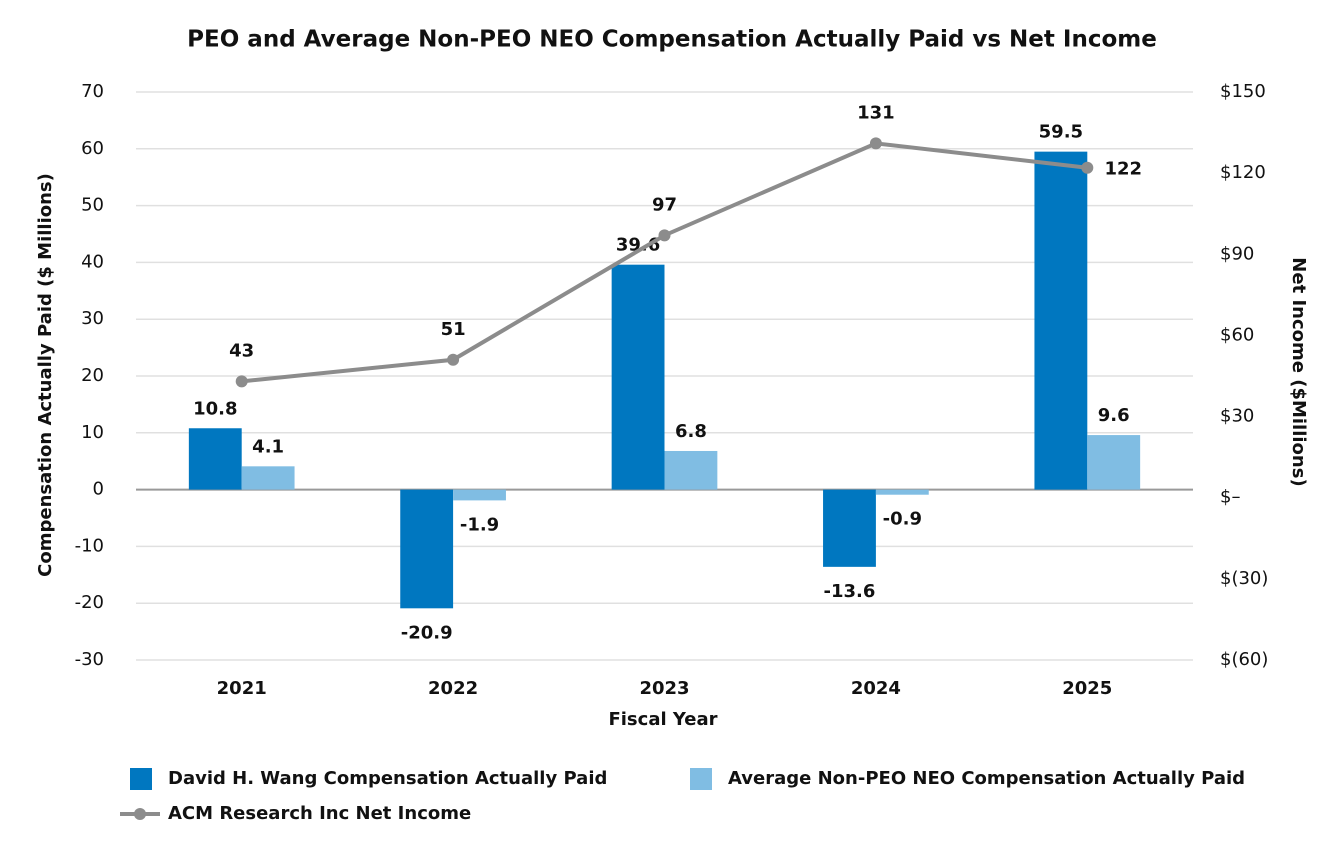 The image size is (1344, 864). I want to click on legend-marker, so click(140, 814).